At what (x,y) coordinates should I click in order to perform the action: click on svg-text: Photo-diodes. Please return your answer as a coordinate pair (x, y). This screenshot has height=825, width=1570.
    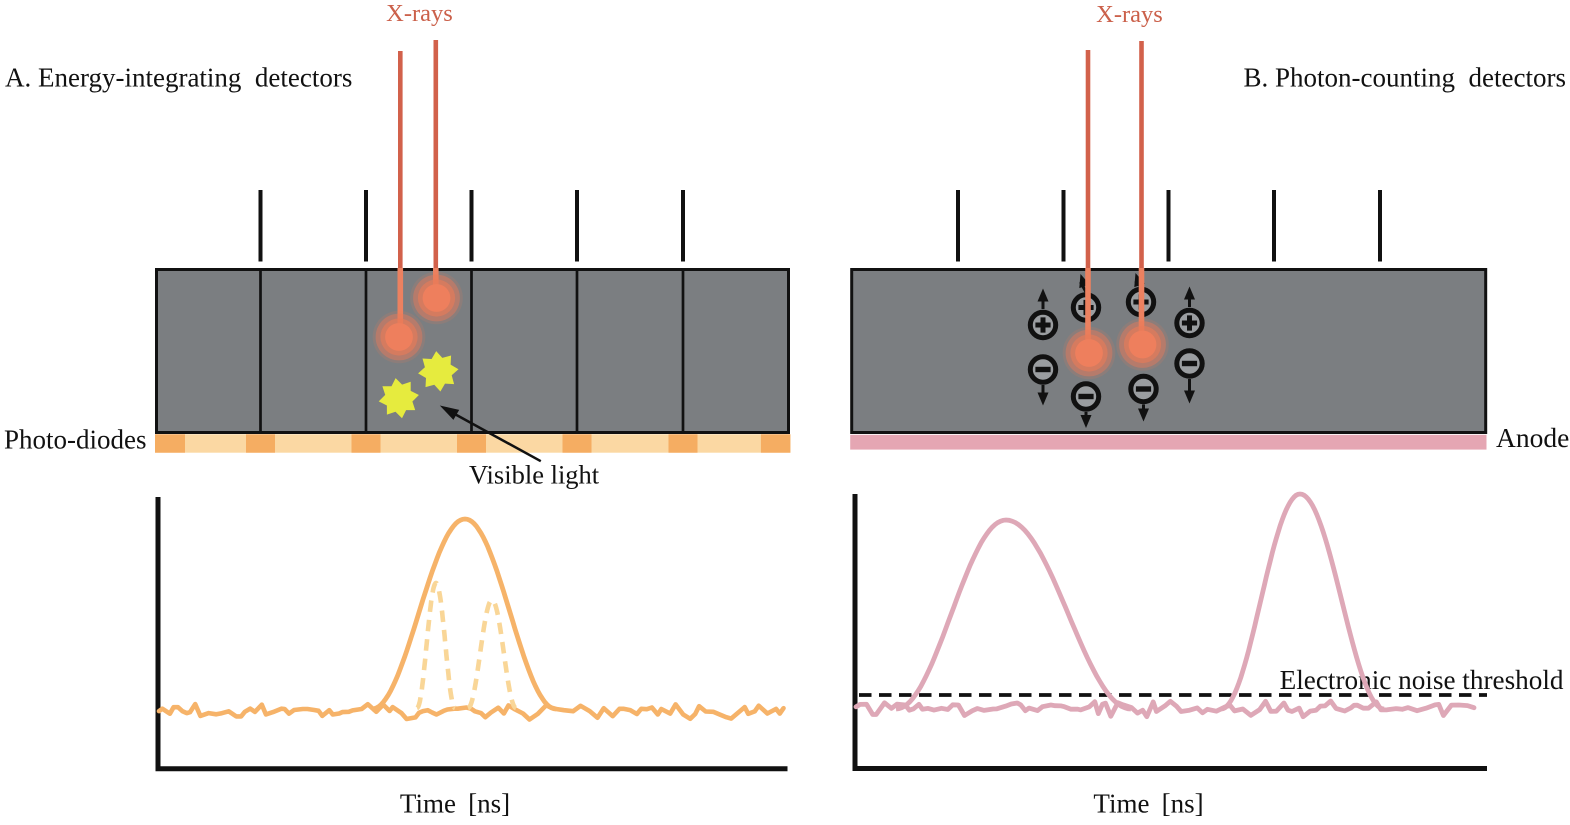
    Looking at the image, I should click on (75, 439).